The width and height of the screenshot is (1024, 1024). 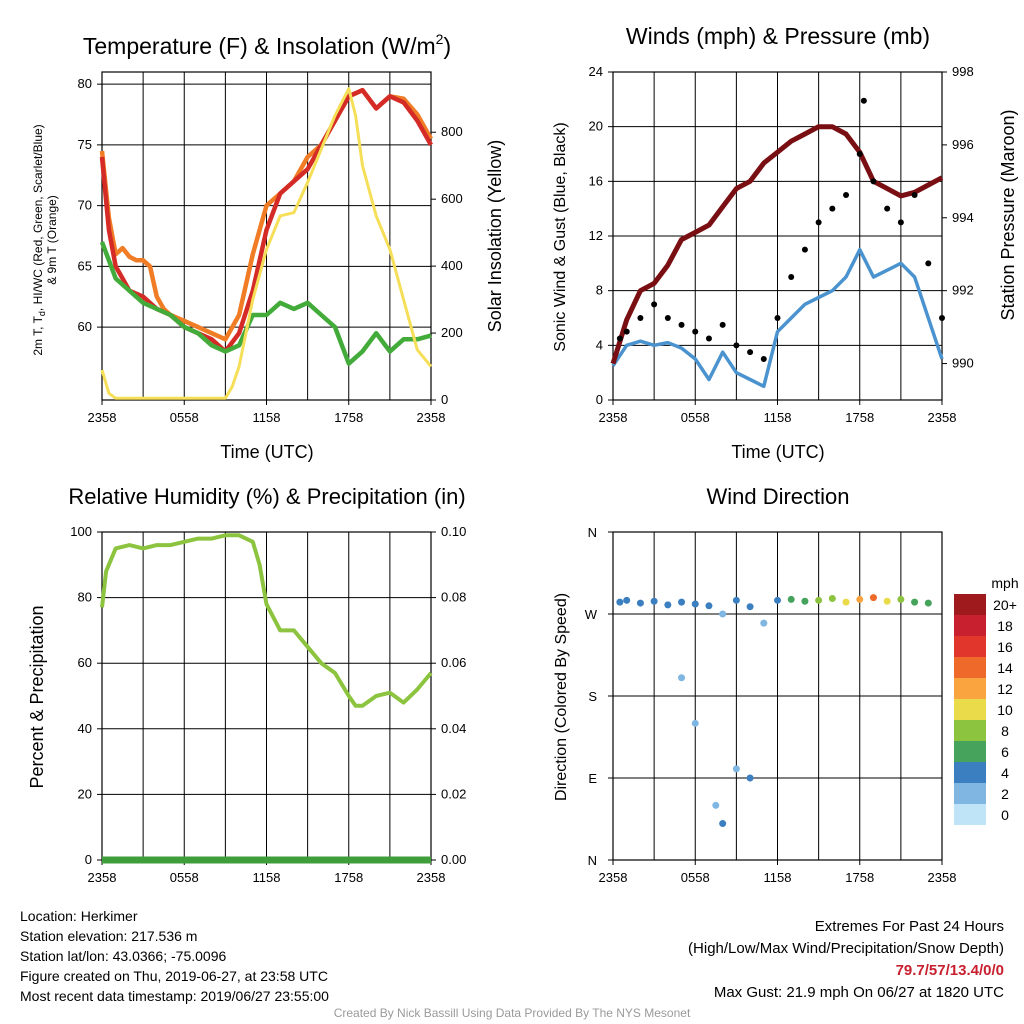 What do you see at coordinates (453, 728) in the screenshot?
I see `rh-ytick-label-right: 0.04` at bounding box center [453, 728].